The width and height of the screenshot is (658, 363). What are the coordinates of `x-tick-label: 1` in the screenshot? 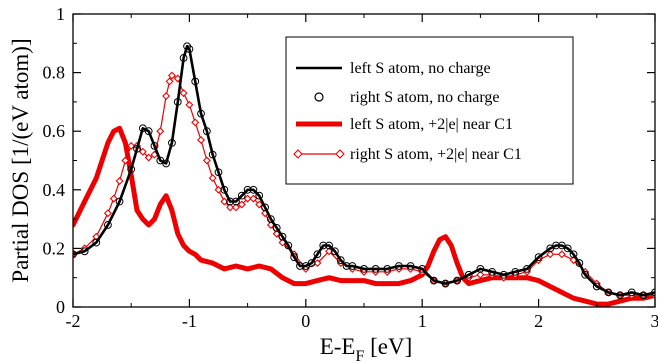 It's located at (422, 321).